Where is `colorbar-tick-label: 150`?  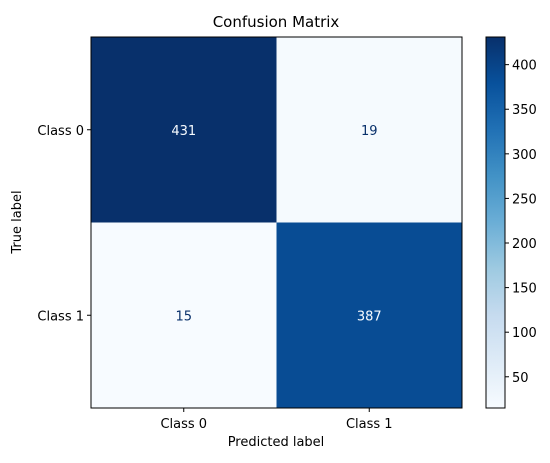 colorbar-tick-label: 150 is located at coordinates (524, 289).